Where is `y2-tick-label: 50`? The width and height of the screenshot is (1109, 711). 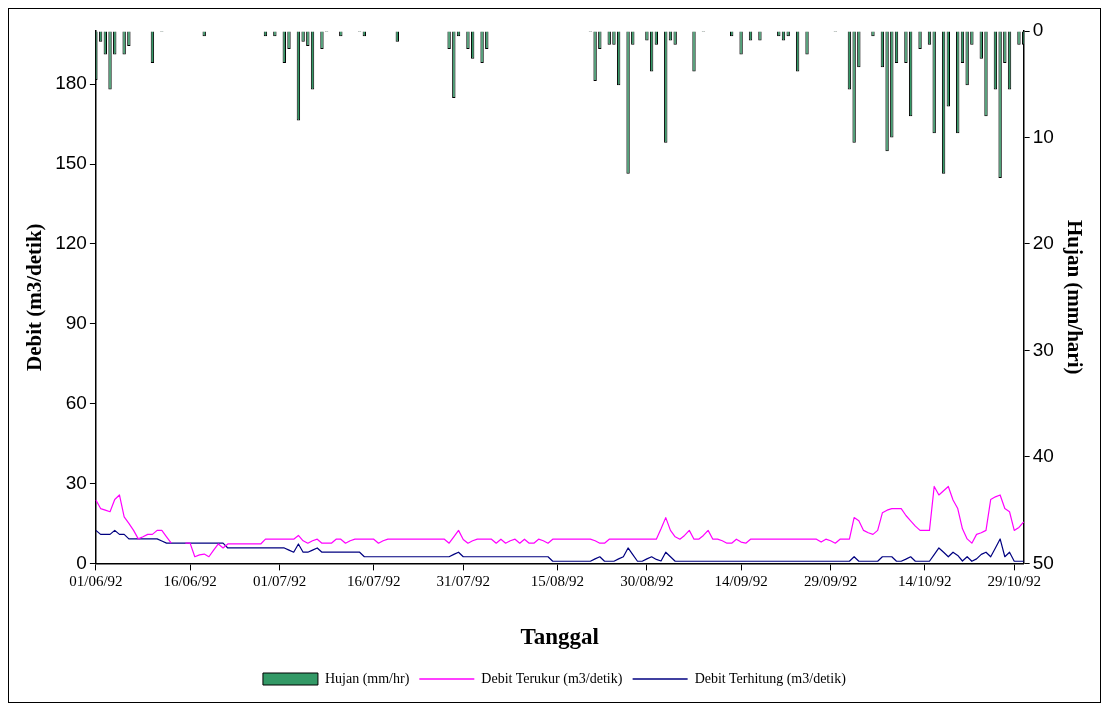
y2-tick-label: 50 is located at coordinates (1043, 562).